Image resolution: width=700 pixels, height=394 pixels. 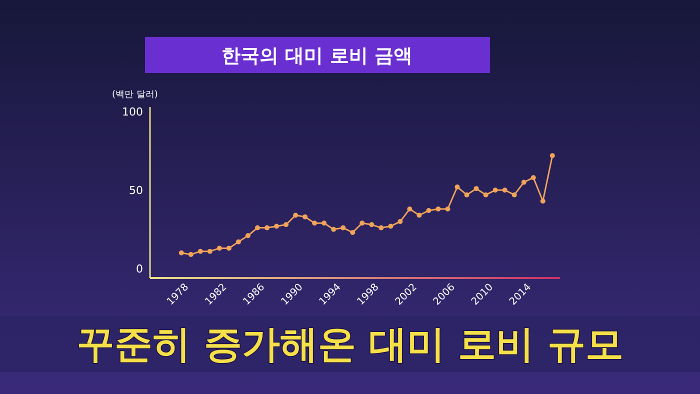 What do you see at coordinates (136, 191) in the screenshot?
I see `y-tick-label: 50` at bounding box center [136, 191].